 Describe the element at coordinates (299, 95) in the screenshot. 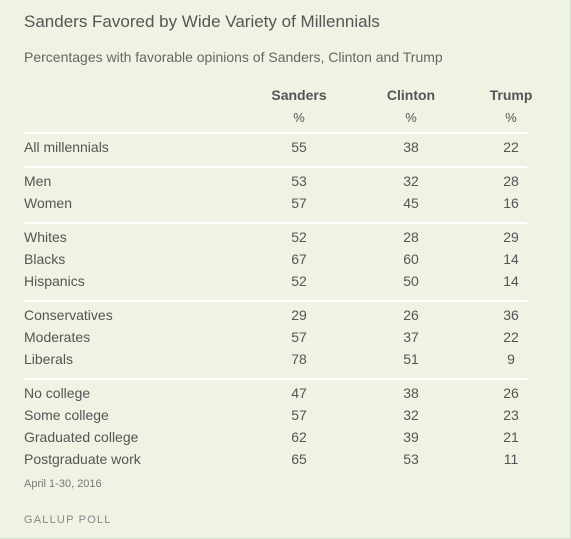

I see `column-header-sanders: Sanders` at that location.